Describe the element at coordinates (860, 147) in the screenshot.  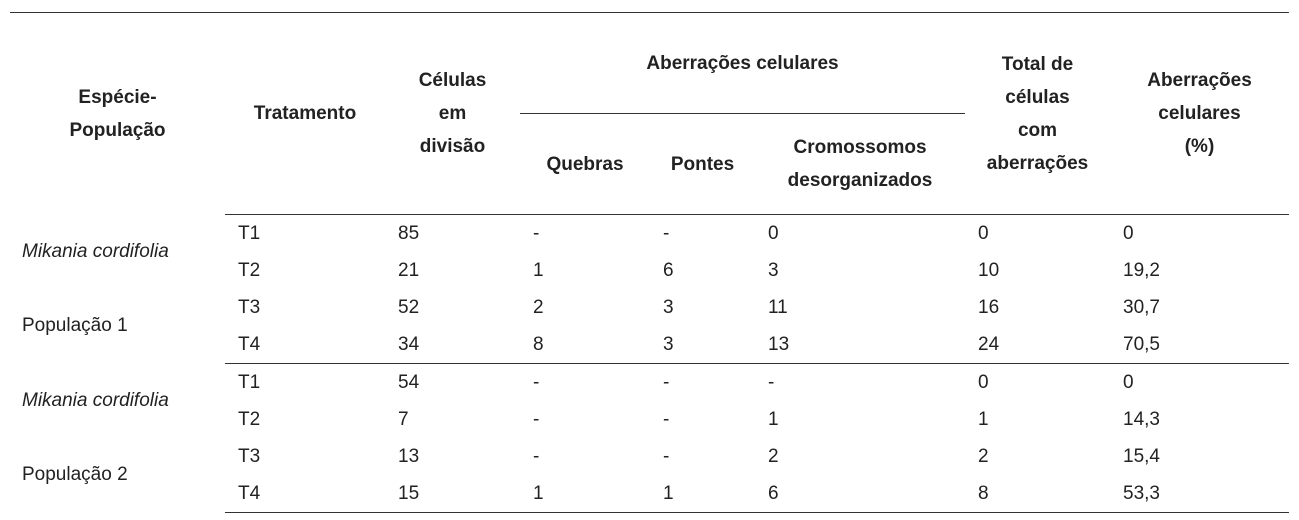
I see `header-line: Cromossomos` at that location.